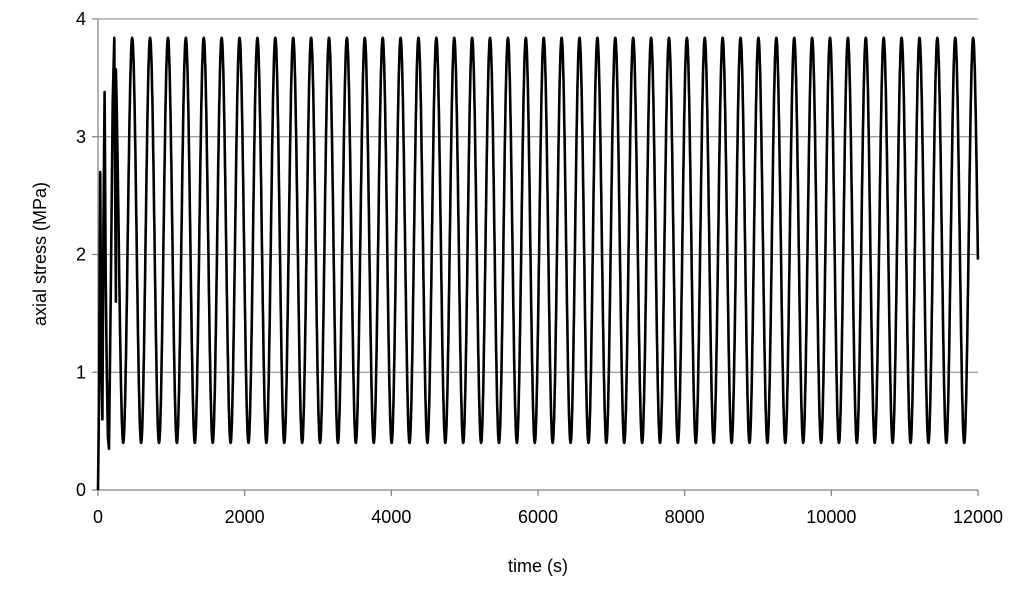 This screenshot has height=590, width=1024. I want to click on x-tick-label: 0, so click(98, 517).